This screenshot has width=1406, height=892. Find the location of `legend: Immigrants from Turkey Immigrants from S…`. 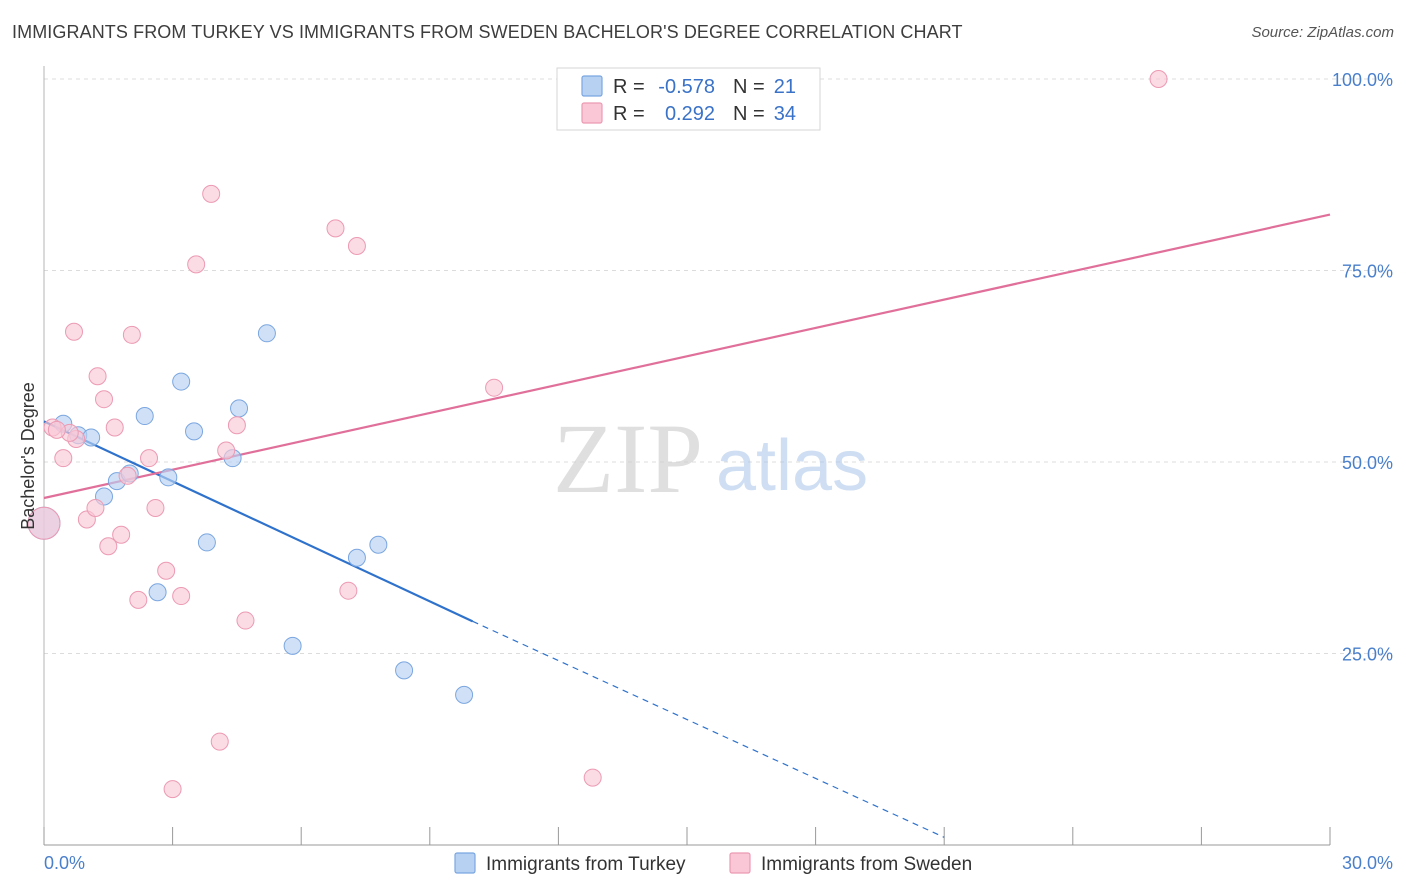

legend: Immigrants from Turkey Immigrants from S… is located at coordinates (713, 863).